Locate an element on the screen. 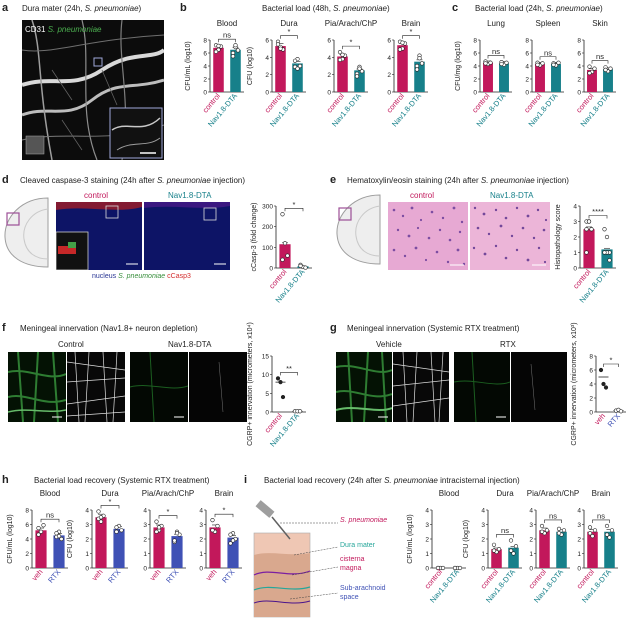 Image resolution: width=639 pixels, height=630 pixels. injection-schematic is located at coordinates (296, 559).